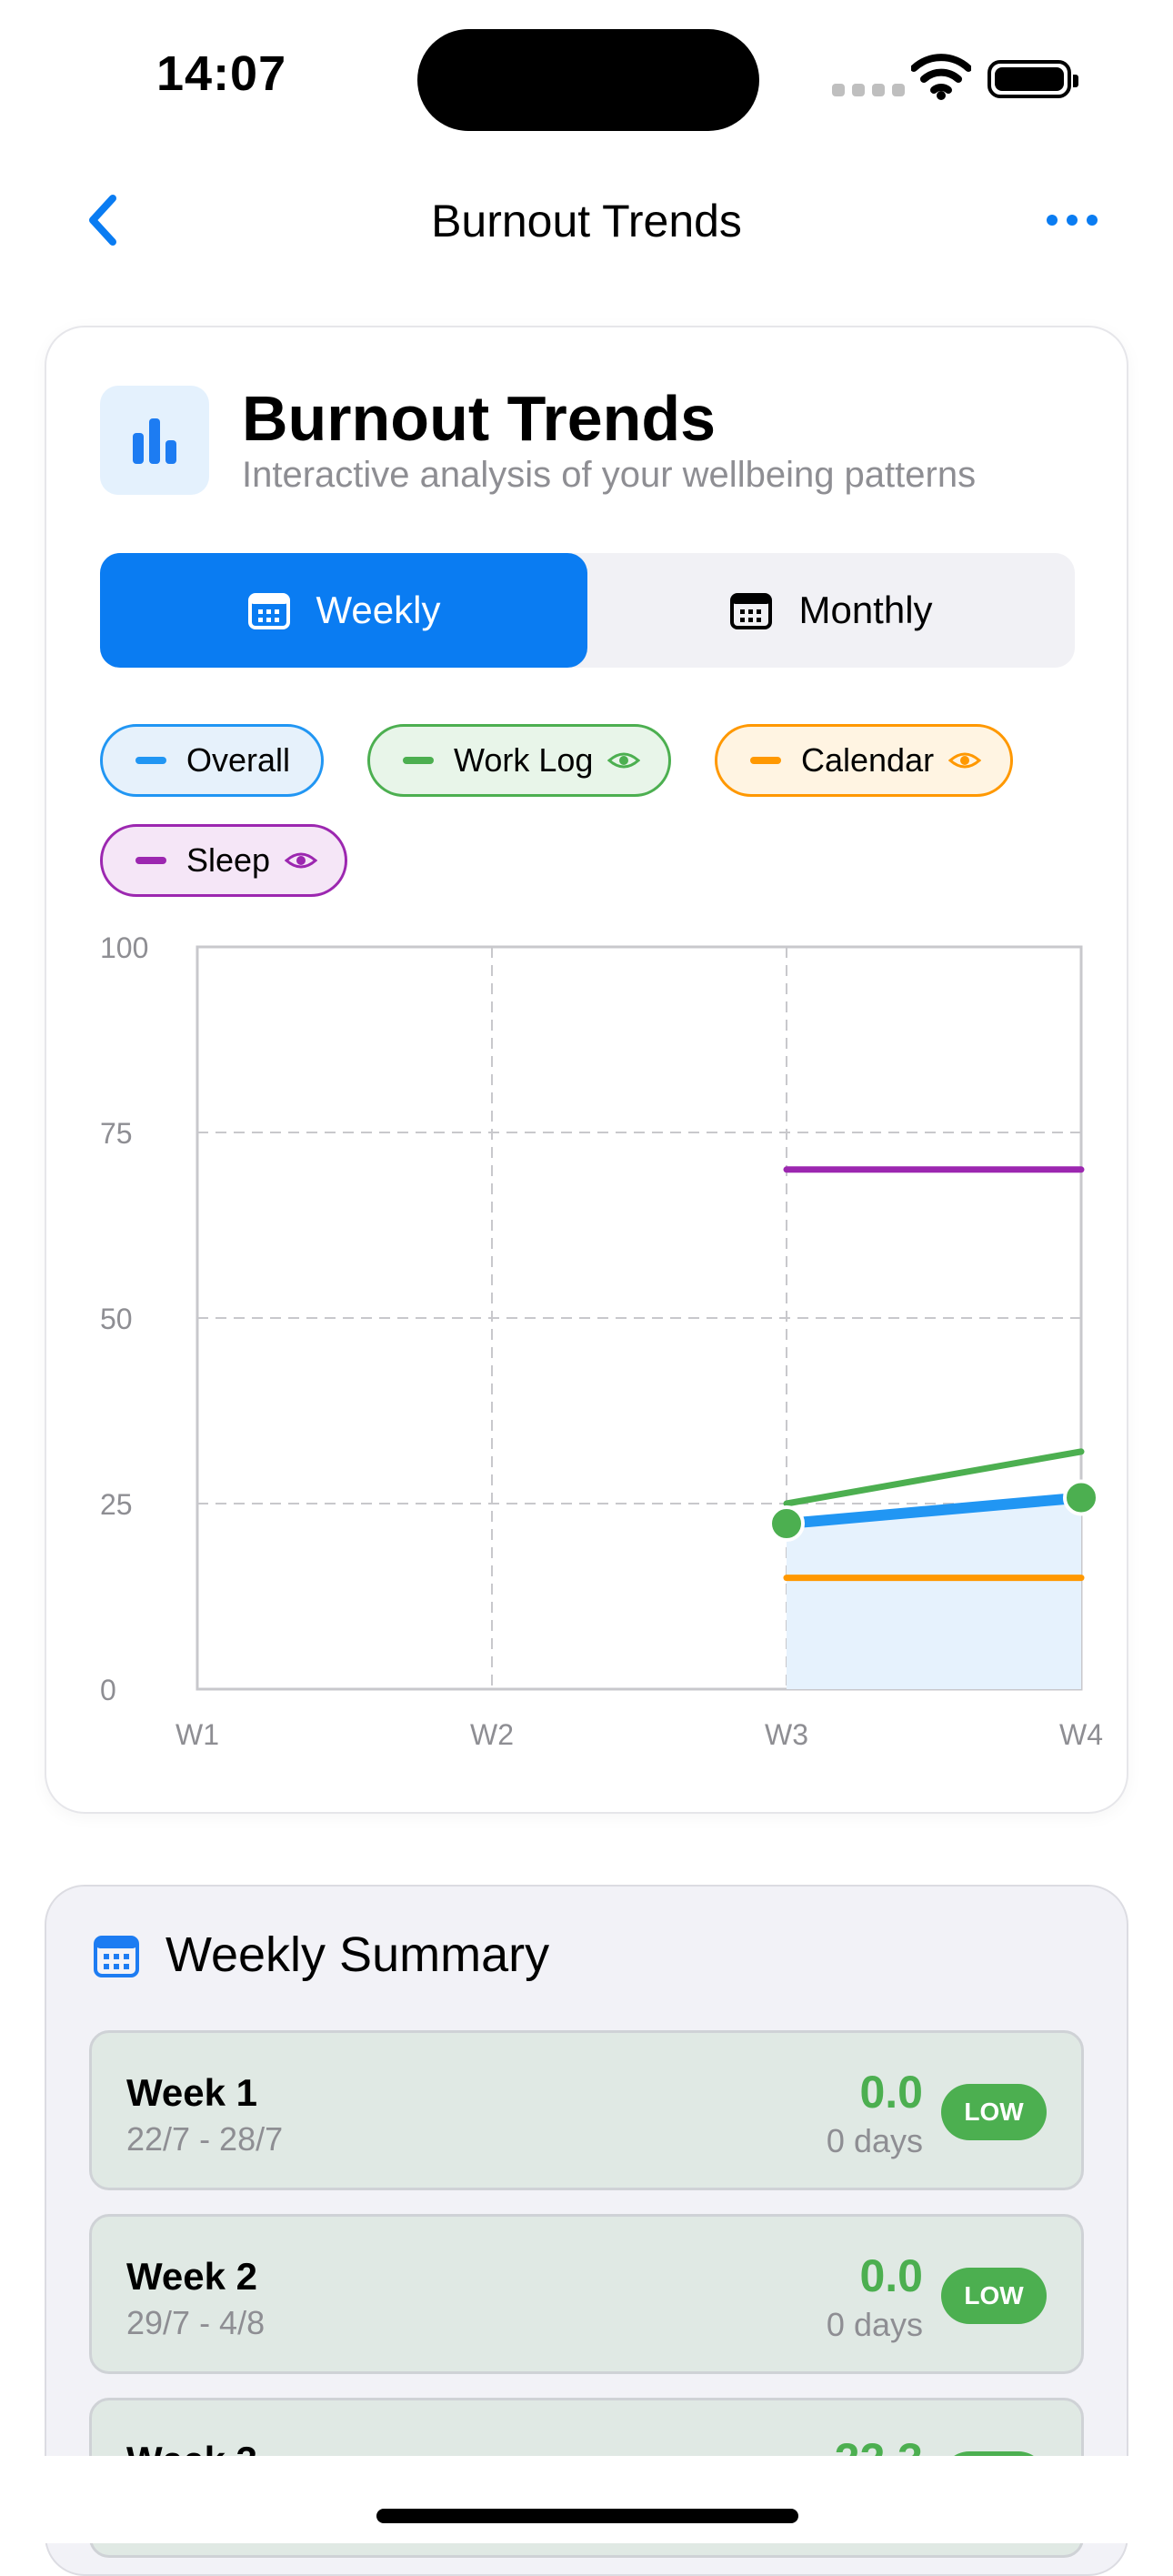 The height and width of the screenshot is (2576, 1173). I want to click on legend-chip-calendar: Calendar, so click(864, 760).